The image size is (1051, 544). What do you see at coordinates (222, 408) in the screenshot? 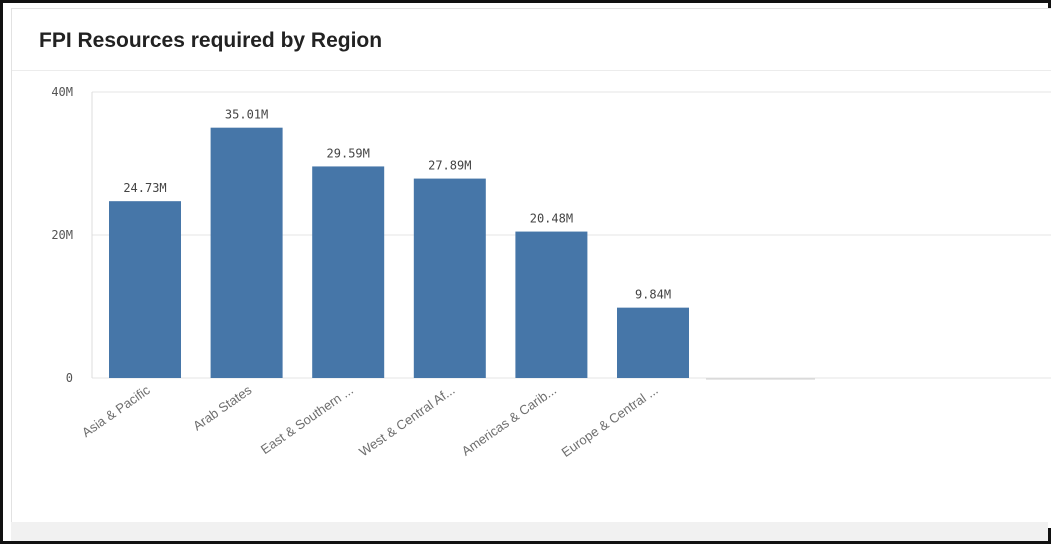
I see `x-tick-label: Arab States` at bounding box center [222, 408].